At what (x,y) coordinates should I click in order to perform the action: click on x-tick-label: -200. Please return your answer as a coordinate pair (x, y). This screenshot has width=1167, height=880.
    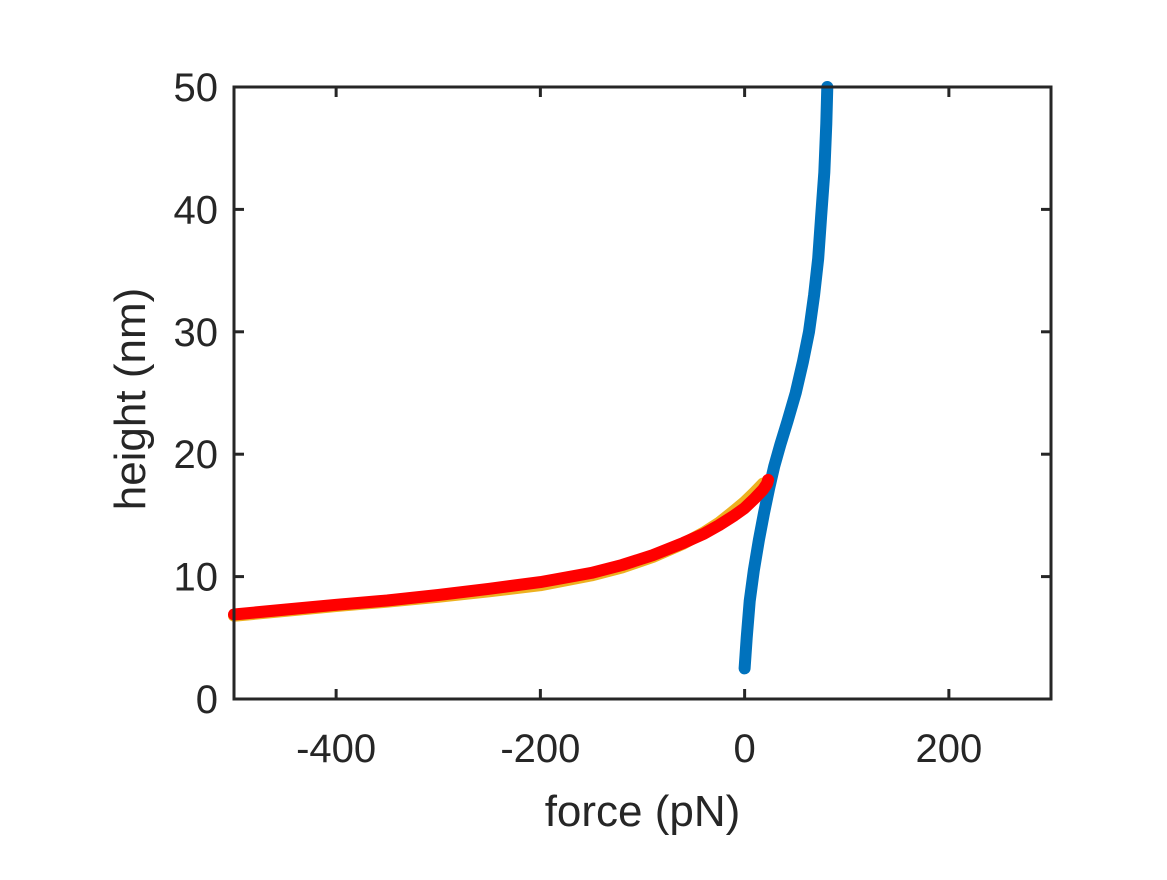
    Looking at the image, I should click on (540, 749).